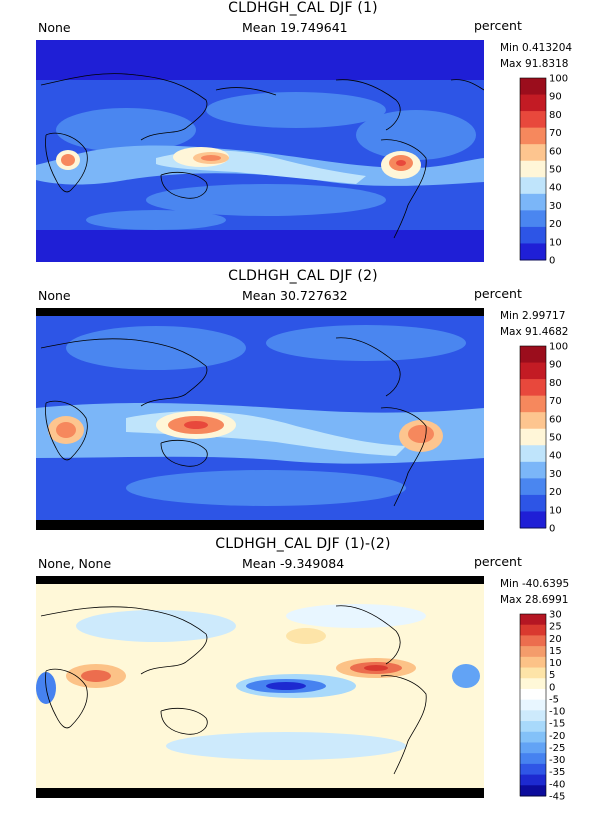 Image resolution: width=606 pixels, height=814 pixels. Describe the element at coordinates (303, 276) in the screenshot. I see `panel-title: CLDHGH_CAL DJF (2)` at that location.